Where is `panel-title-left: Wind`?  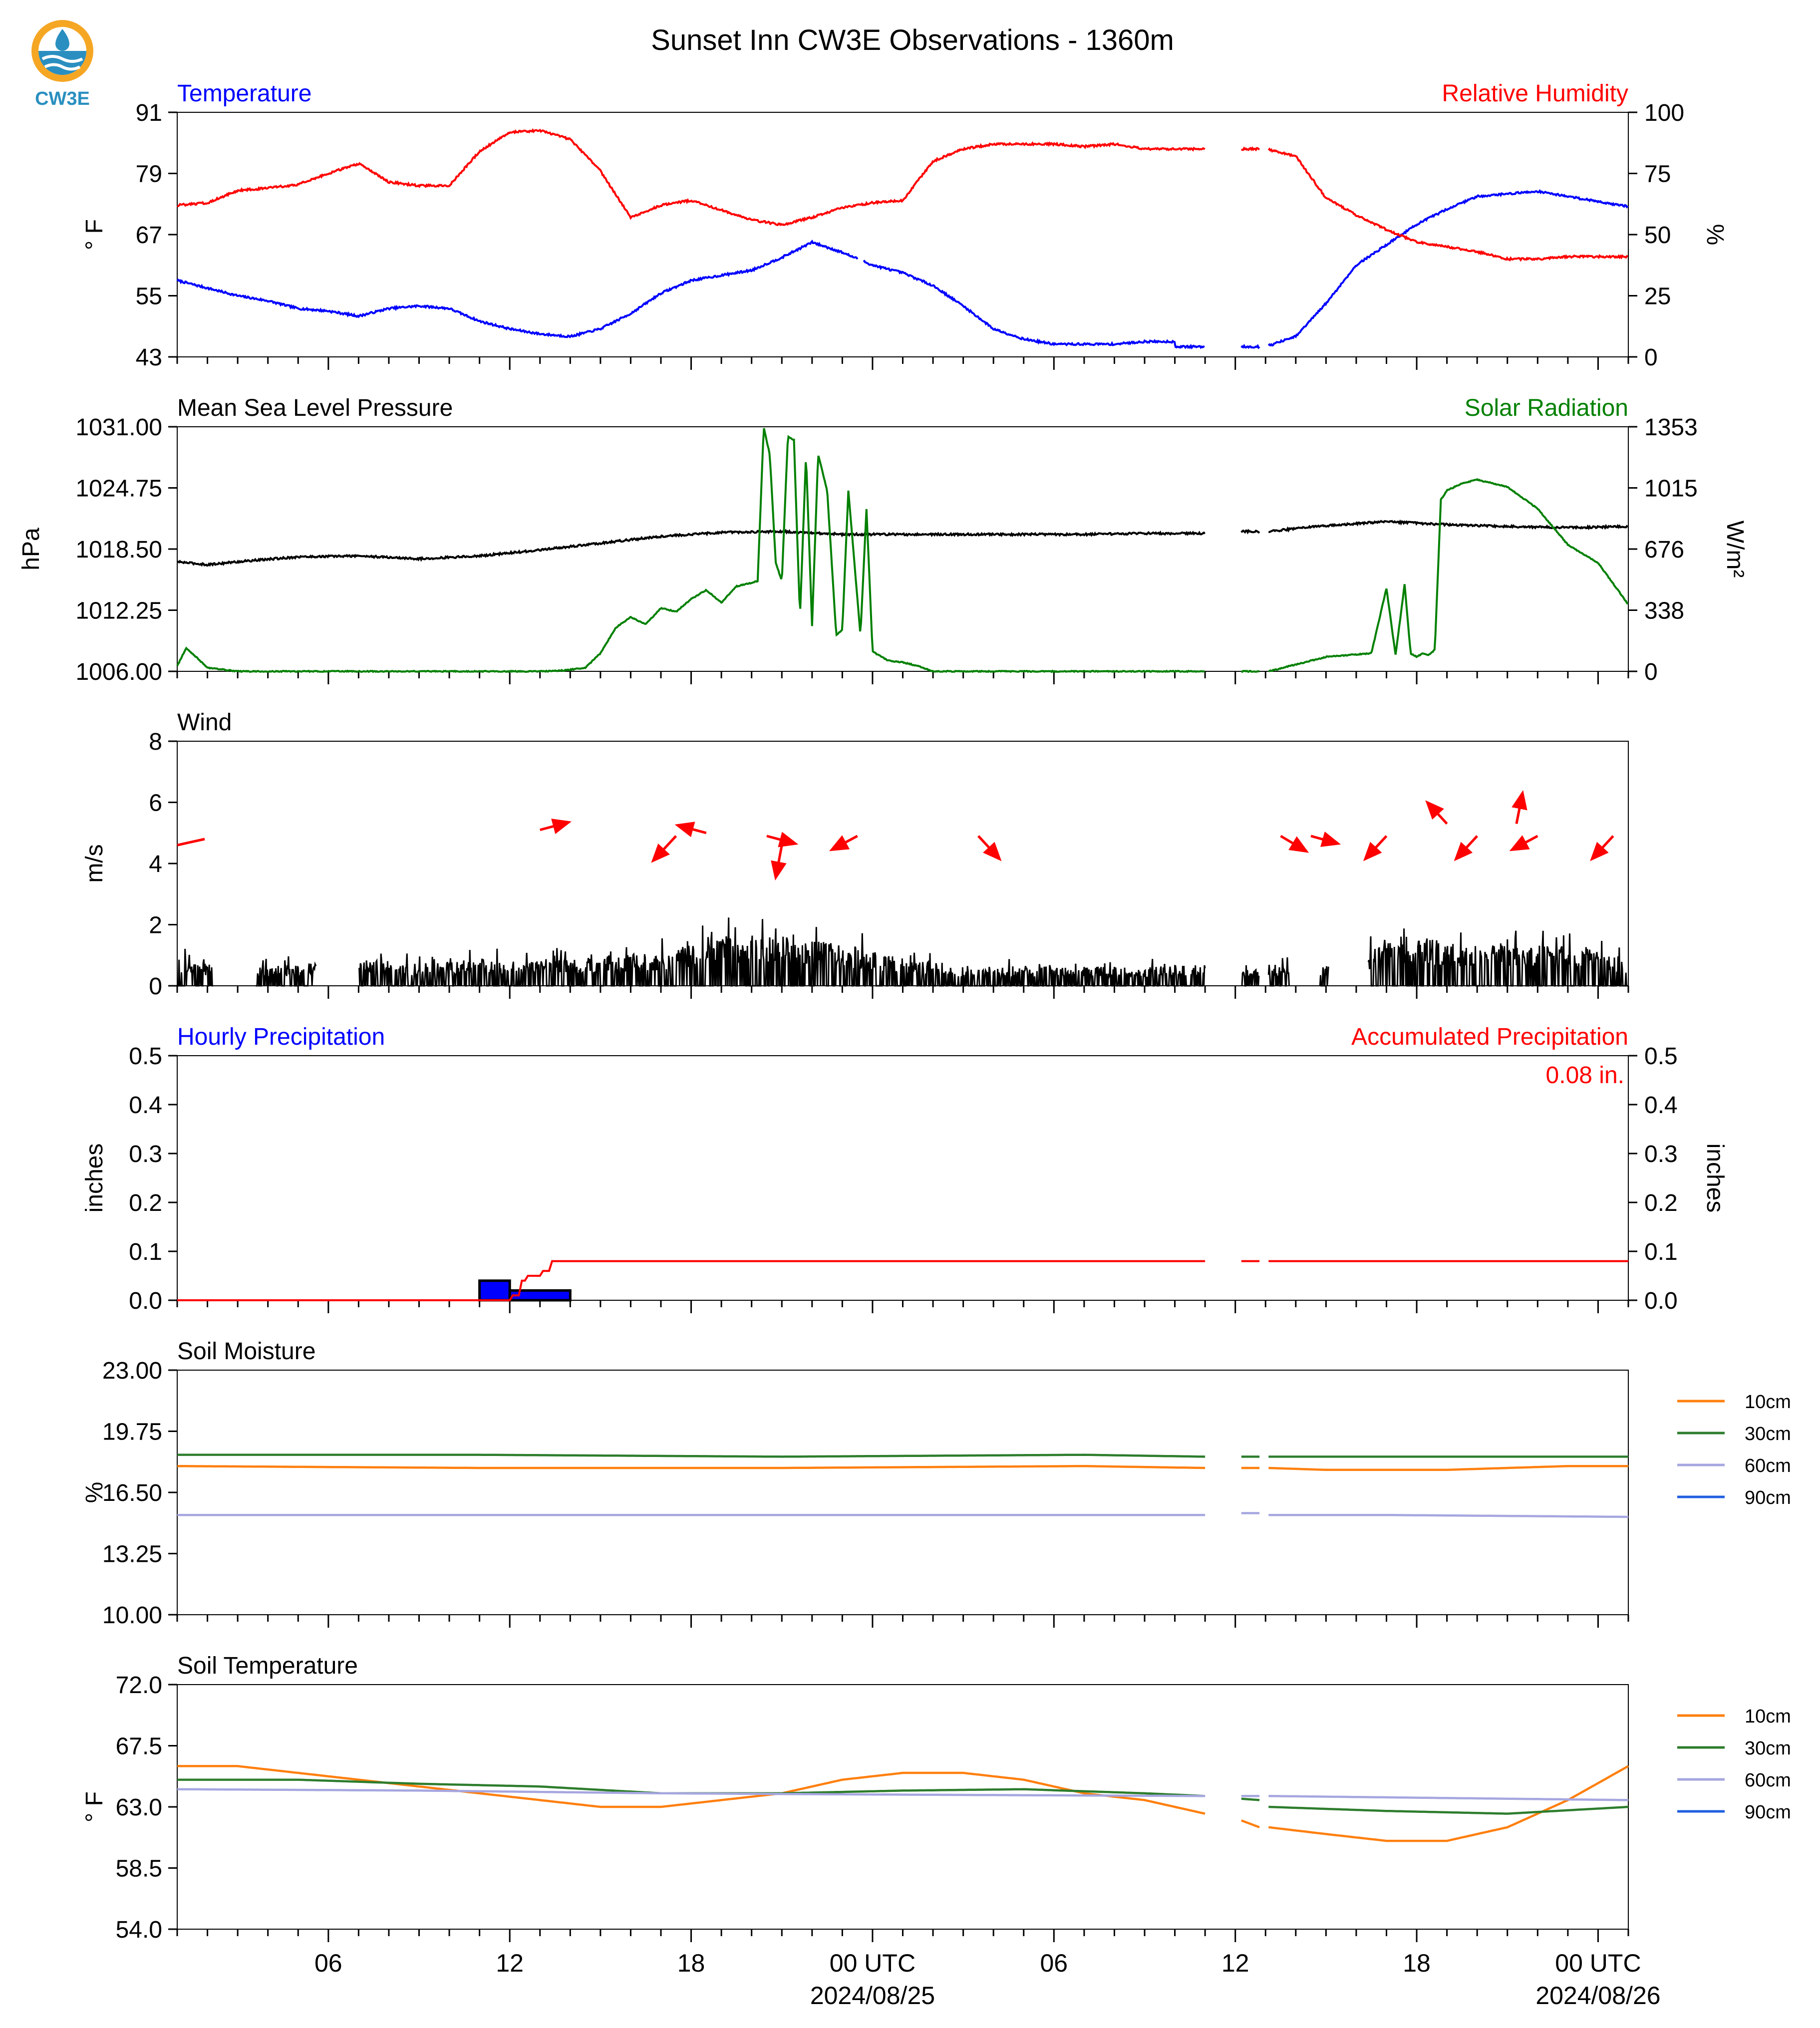
panel-title-left: Wind is located at coordinates (204, 722).